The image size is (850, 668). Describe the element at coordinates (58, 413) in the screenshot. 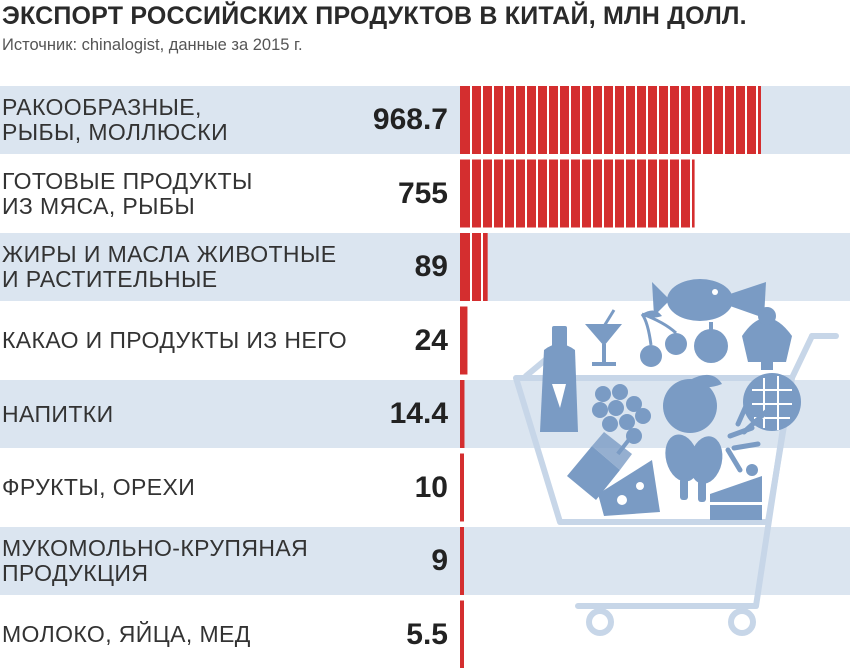

I see `category-label: Напитки` at that location.